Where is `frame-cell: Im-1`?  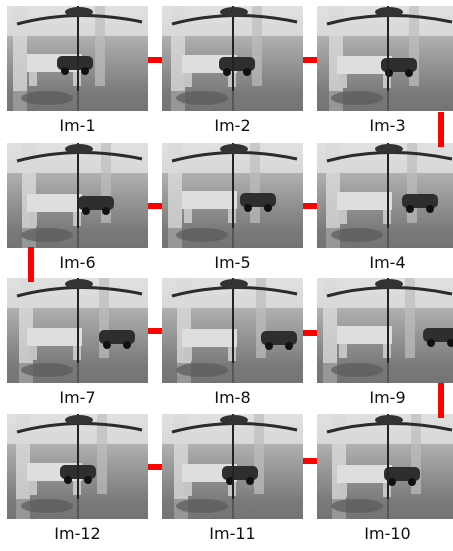
frame-cell: Im-1 is located at coordinates (77, 71).